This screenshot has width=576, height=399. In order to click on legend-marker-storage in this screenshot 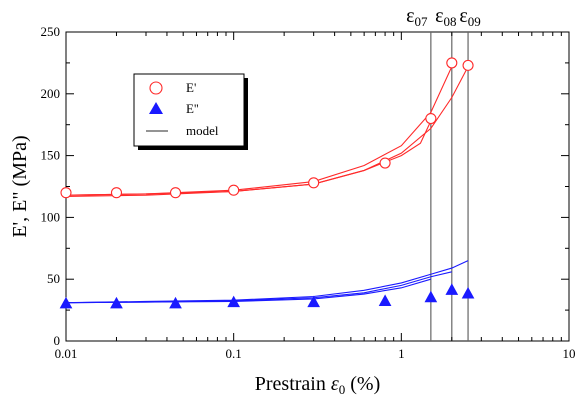, I will do `click(156, 88)`.